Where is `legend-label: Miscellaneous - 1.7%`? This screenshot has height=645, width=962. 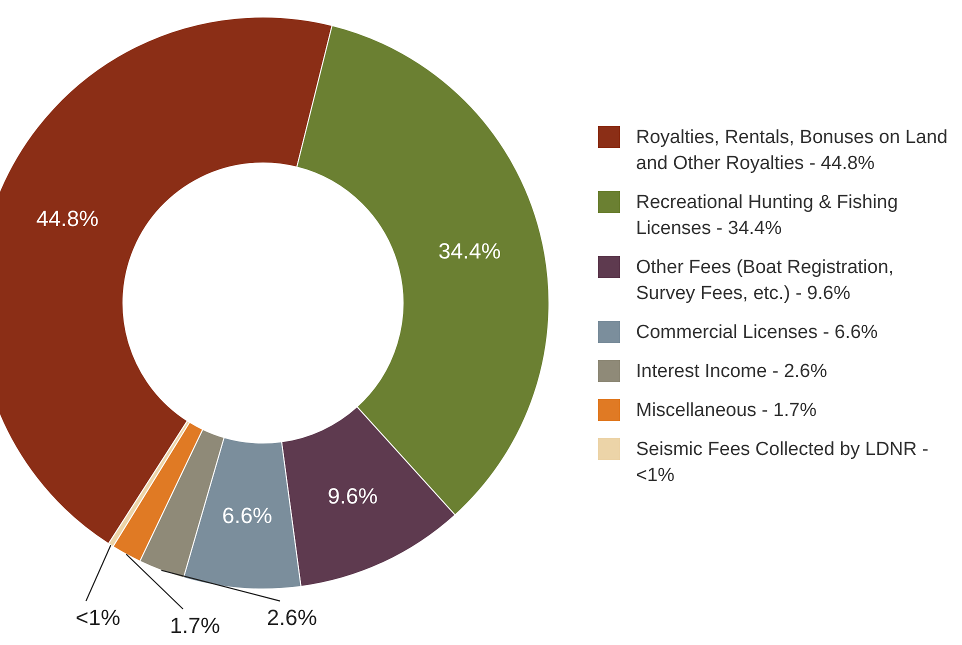 legend-label: Miscellaneous - 1.7% is located at coordinates (727, 411).